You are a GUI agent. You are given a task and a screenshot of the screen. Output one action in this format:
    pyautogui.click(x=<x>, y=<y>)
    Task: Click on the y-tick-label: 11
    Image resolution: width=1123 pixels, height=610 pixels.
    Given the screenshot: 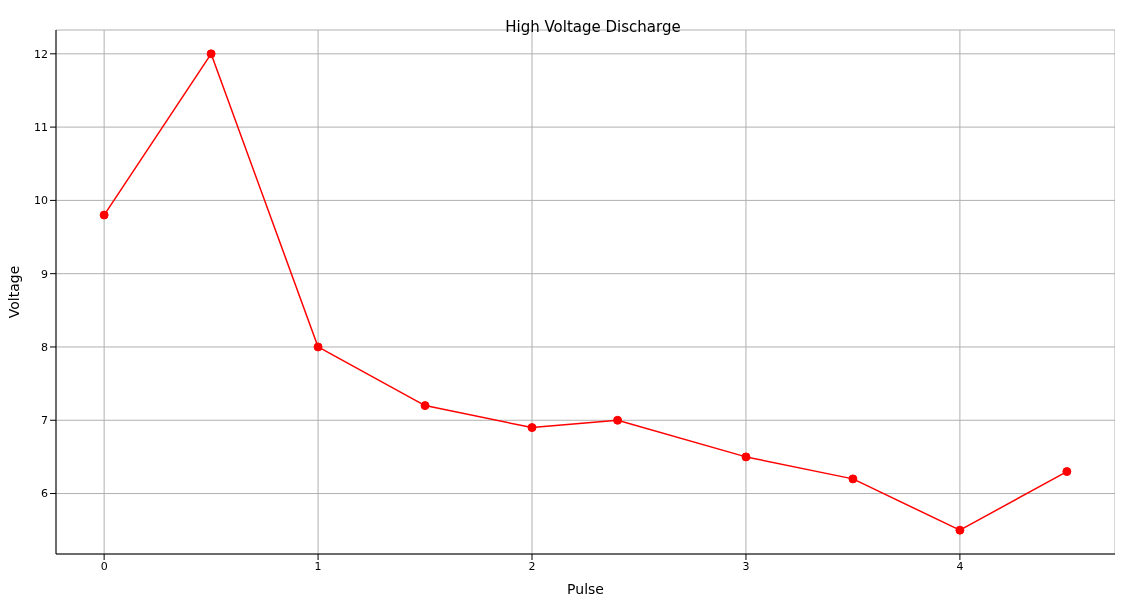 What is the action you would take?
    pyautogui.click(x=41, y=128)
    